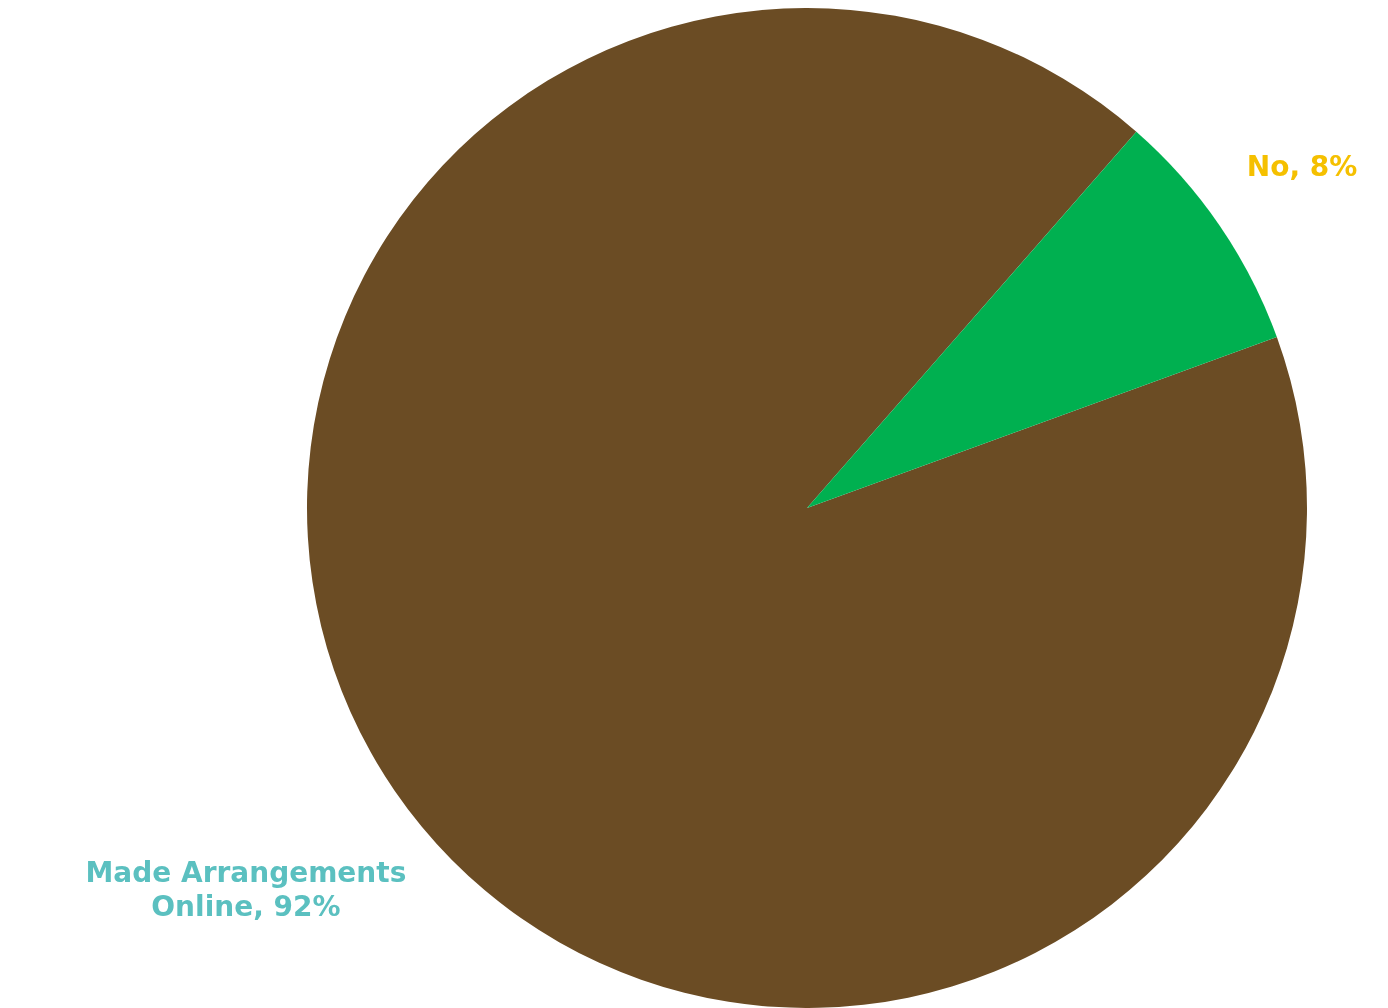  I want to click on slice-label: Made Arrangements Online, 92%, so click(246, 890).